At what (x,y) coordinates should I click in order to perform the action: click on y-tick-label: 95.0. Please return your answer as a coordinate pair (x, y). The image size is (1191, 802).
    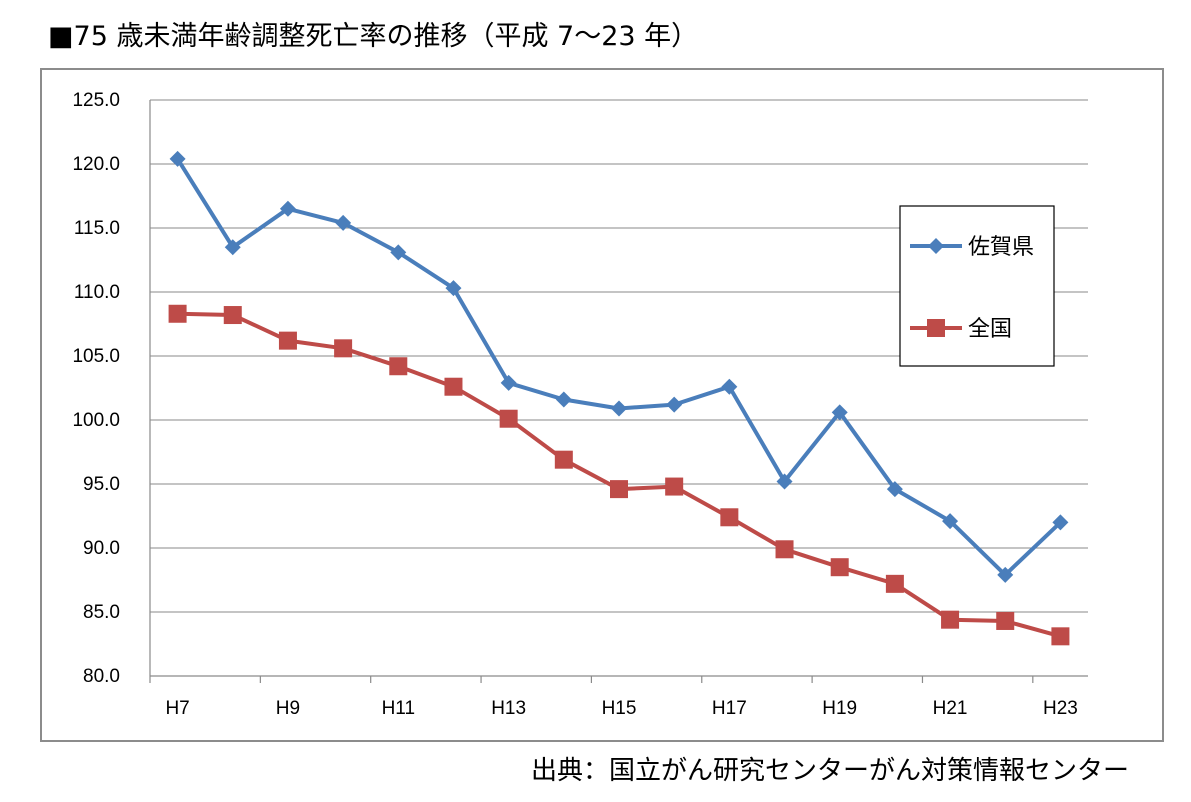
    Looking at the image, I should click on (101, 484).